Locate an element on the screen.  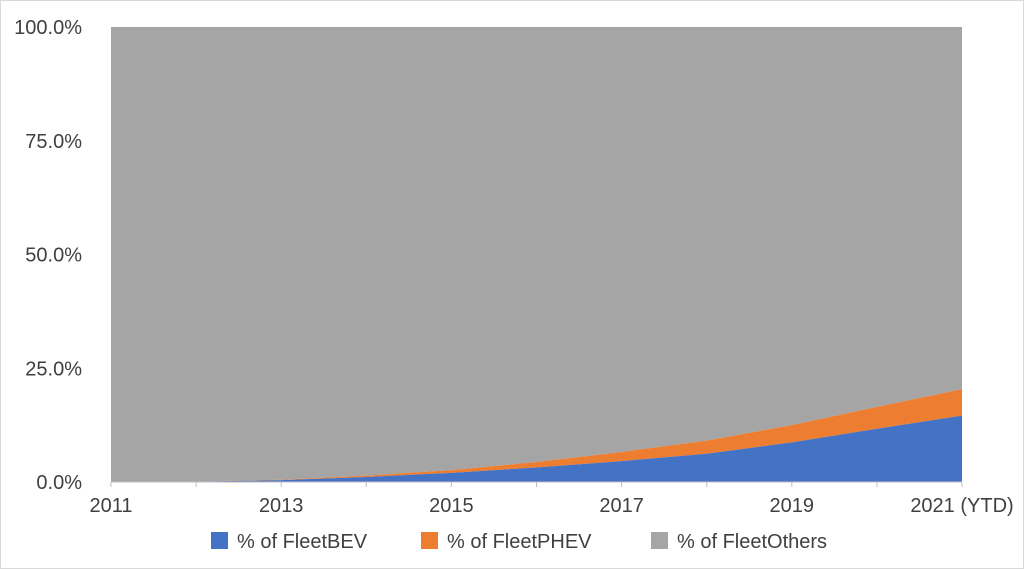
y-tick-label: 100.0% is located at coordinates (48, 28).